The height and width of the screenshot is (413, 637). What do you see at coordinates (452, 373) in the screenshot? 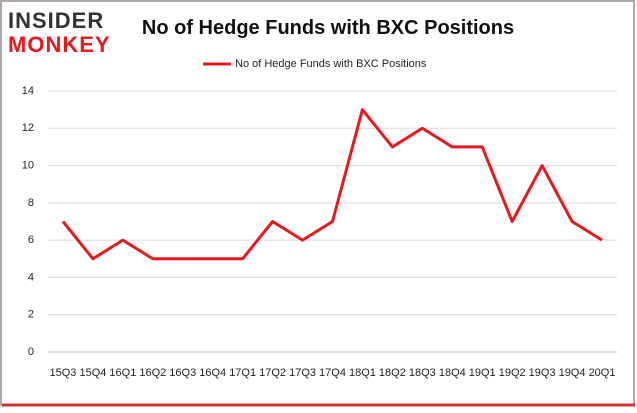
I see `x-tick-label: 18Q4` at bounding box center [452, 373].